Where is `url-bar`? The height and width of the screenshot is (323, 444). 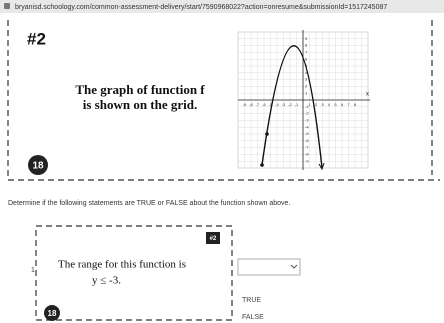 url-bar is located at coordinates (222, 6).